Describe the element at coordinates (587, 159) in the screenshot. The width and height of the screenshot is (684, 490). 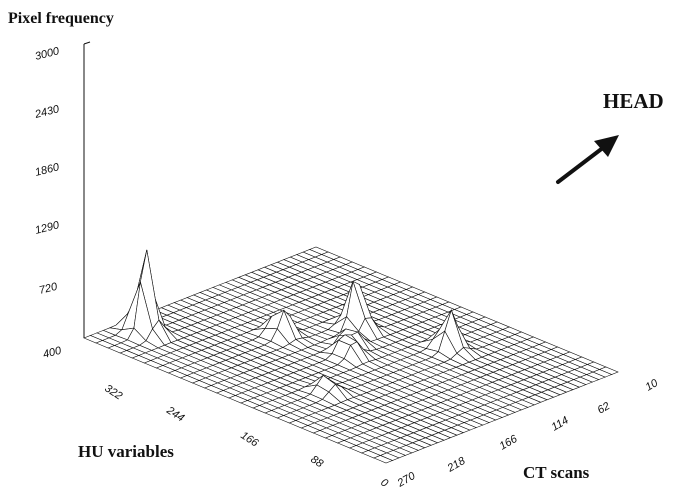
I see `arrow-up-right-icon` at that location.